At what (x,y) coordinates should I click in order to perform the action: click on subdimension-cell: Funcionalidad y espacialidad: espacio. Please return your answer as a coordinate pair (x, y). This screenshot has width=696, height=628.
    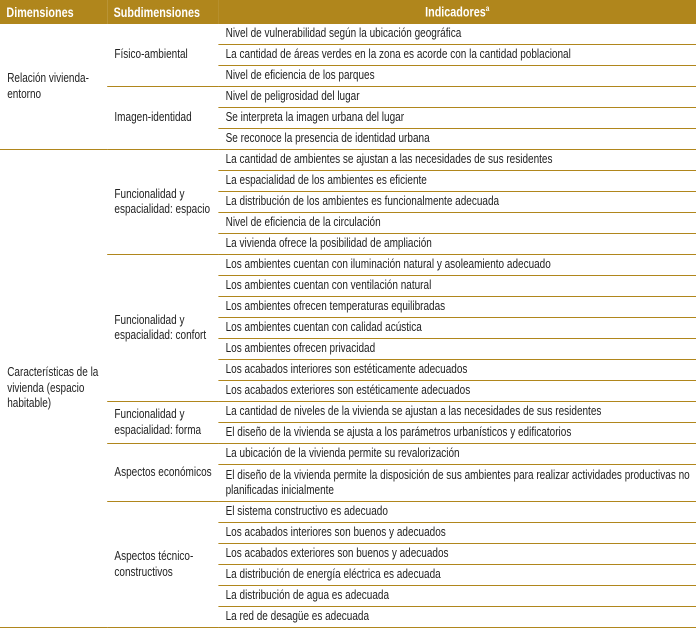
    Looking at the image, I should click on (163, 202).